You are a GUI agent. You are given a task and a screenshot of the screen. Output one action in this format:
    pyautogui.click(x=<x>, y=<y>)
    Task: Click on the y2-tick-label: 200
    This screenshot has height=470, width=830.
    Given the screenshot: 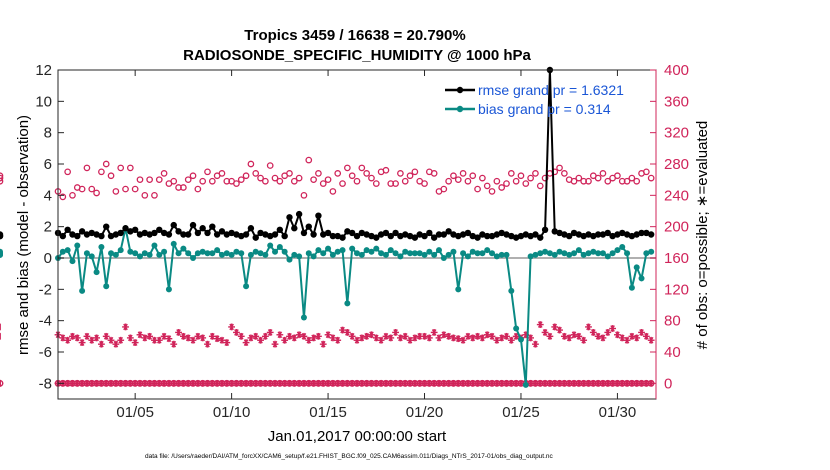 What is the action you would take?
    pyautogui.click(x=676, y=227)
    